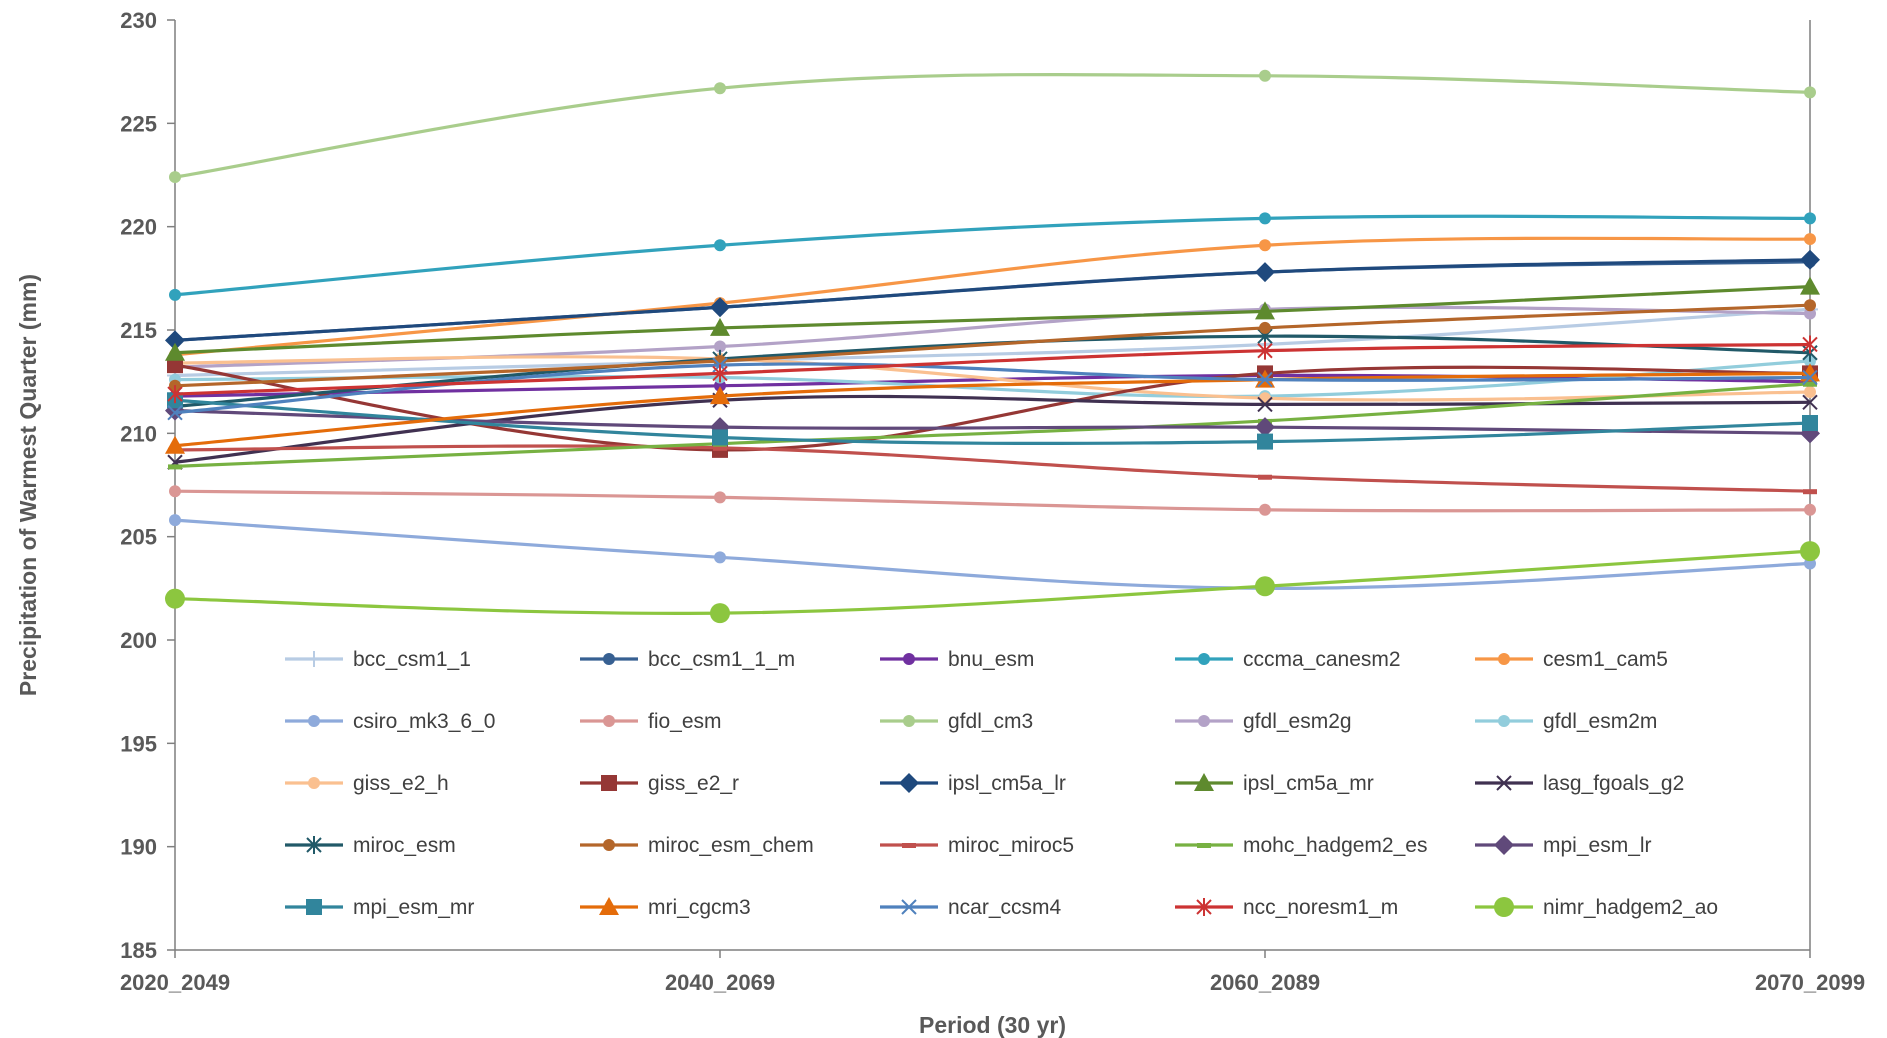 This screenshot has width=1887, height=1038. I want to click on series-miroc_miroc5, so click(992, 469).